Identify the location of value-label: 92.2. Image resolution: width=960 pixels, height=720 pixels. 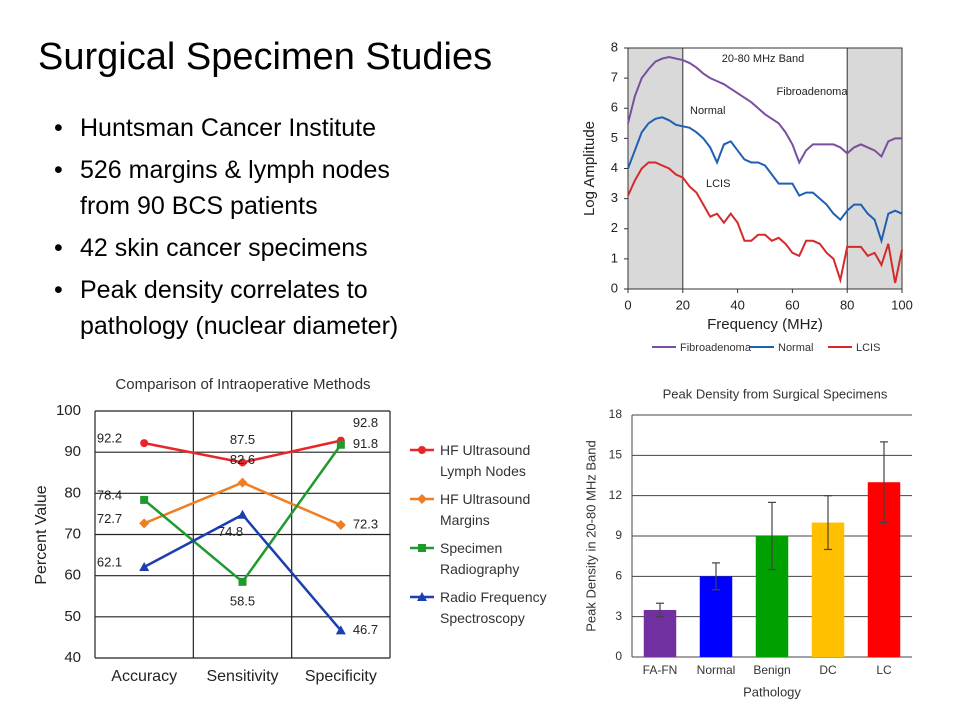
(109, 438).